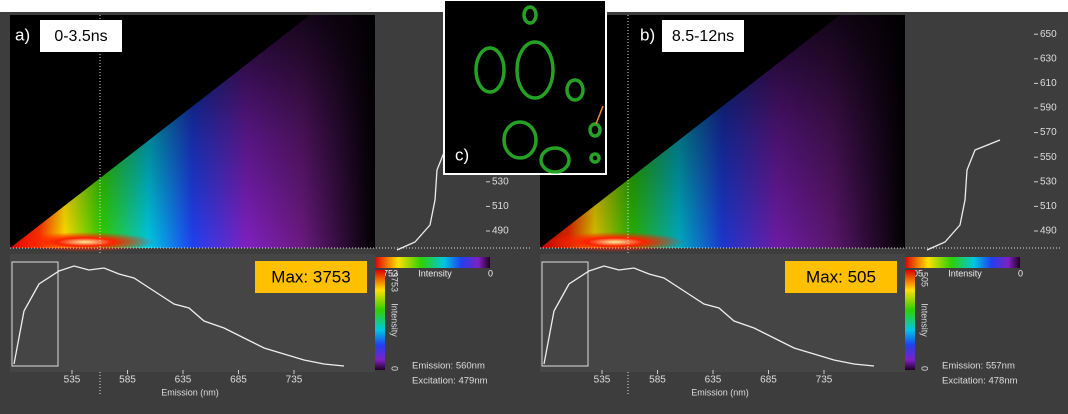 This screenshot has height=414, width=1068. I want to click on colorbar-labels: 3753 Intensity 0, so click(395, 321).